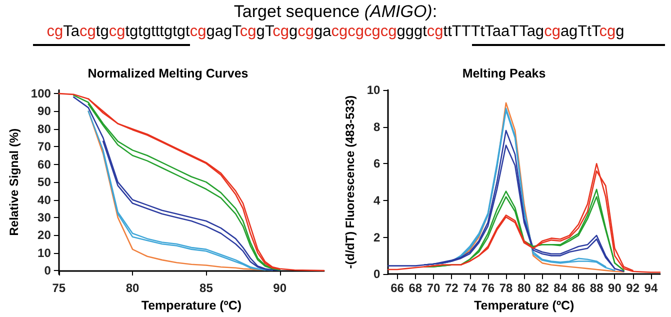  I want to click on y-axis-title: Relative Signal (%), so click(14, 182).